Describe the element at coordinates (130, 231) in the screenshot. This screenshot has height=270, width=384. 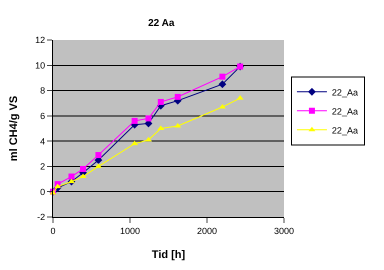
I see `x-tick-label: 1000` at that location.